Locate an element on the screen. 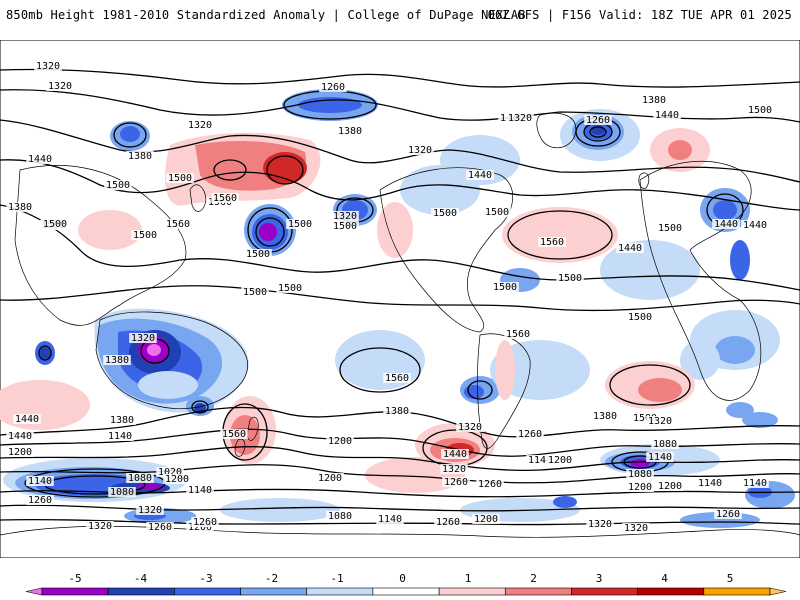  colorbar-tick-label: -2 is located at coordinates (271, 578).